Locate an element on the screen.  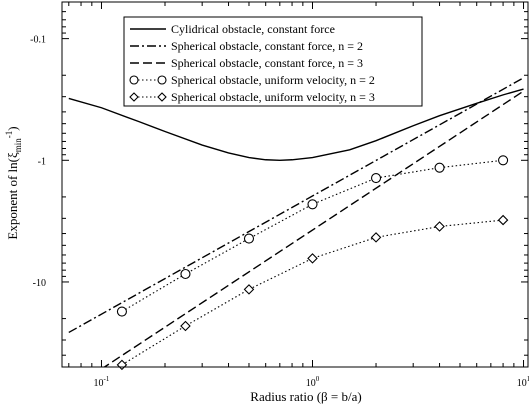
y-tick-label: -0.1 is located at coordinates (38, 40).